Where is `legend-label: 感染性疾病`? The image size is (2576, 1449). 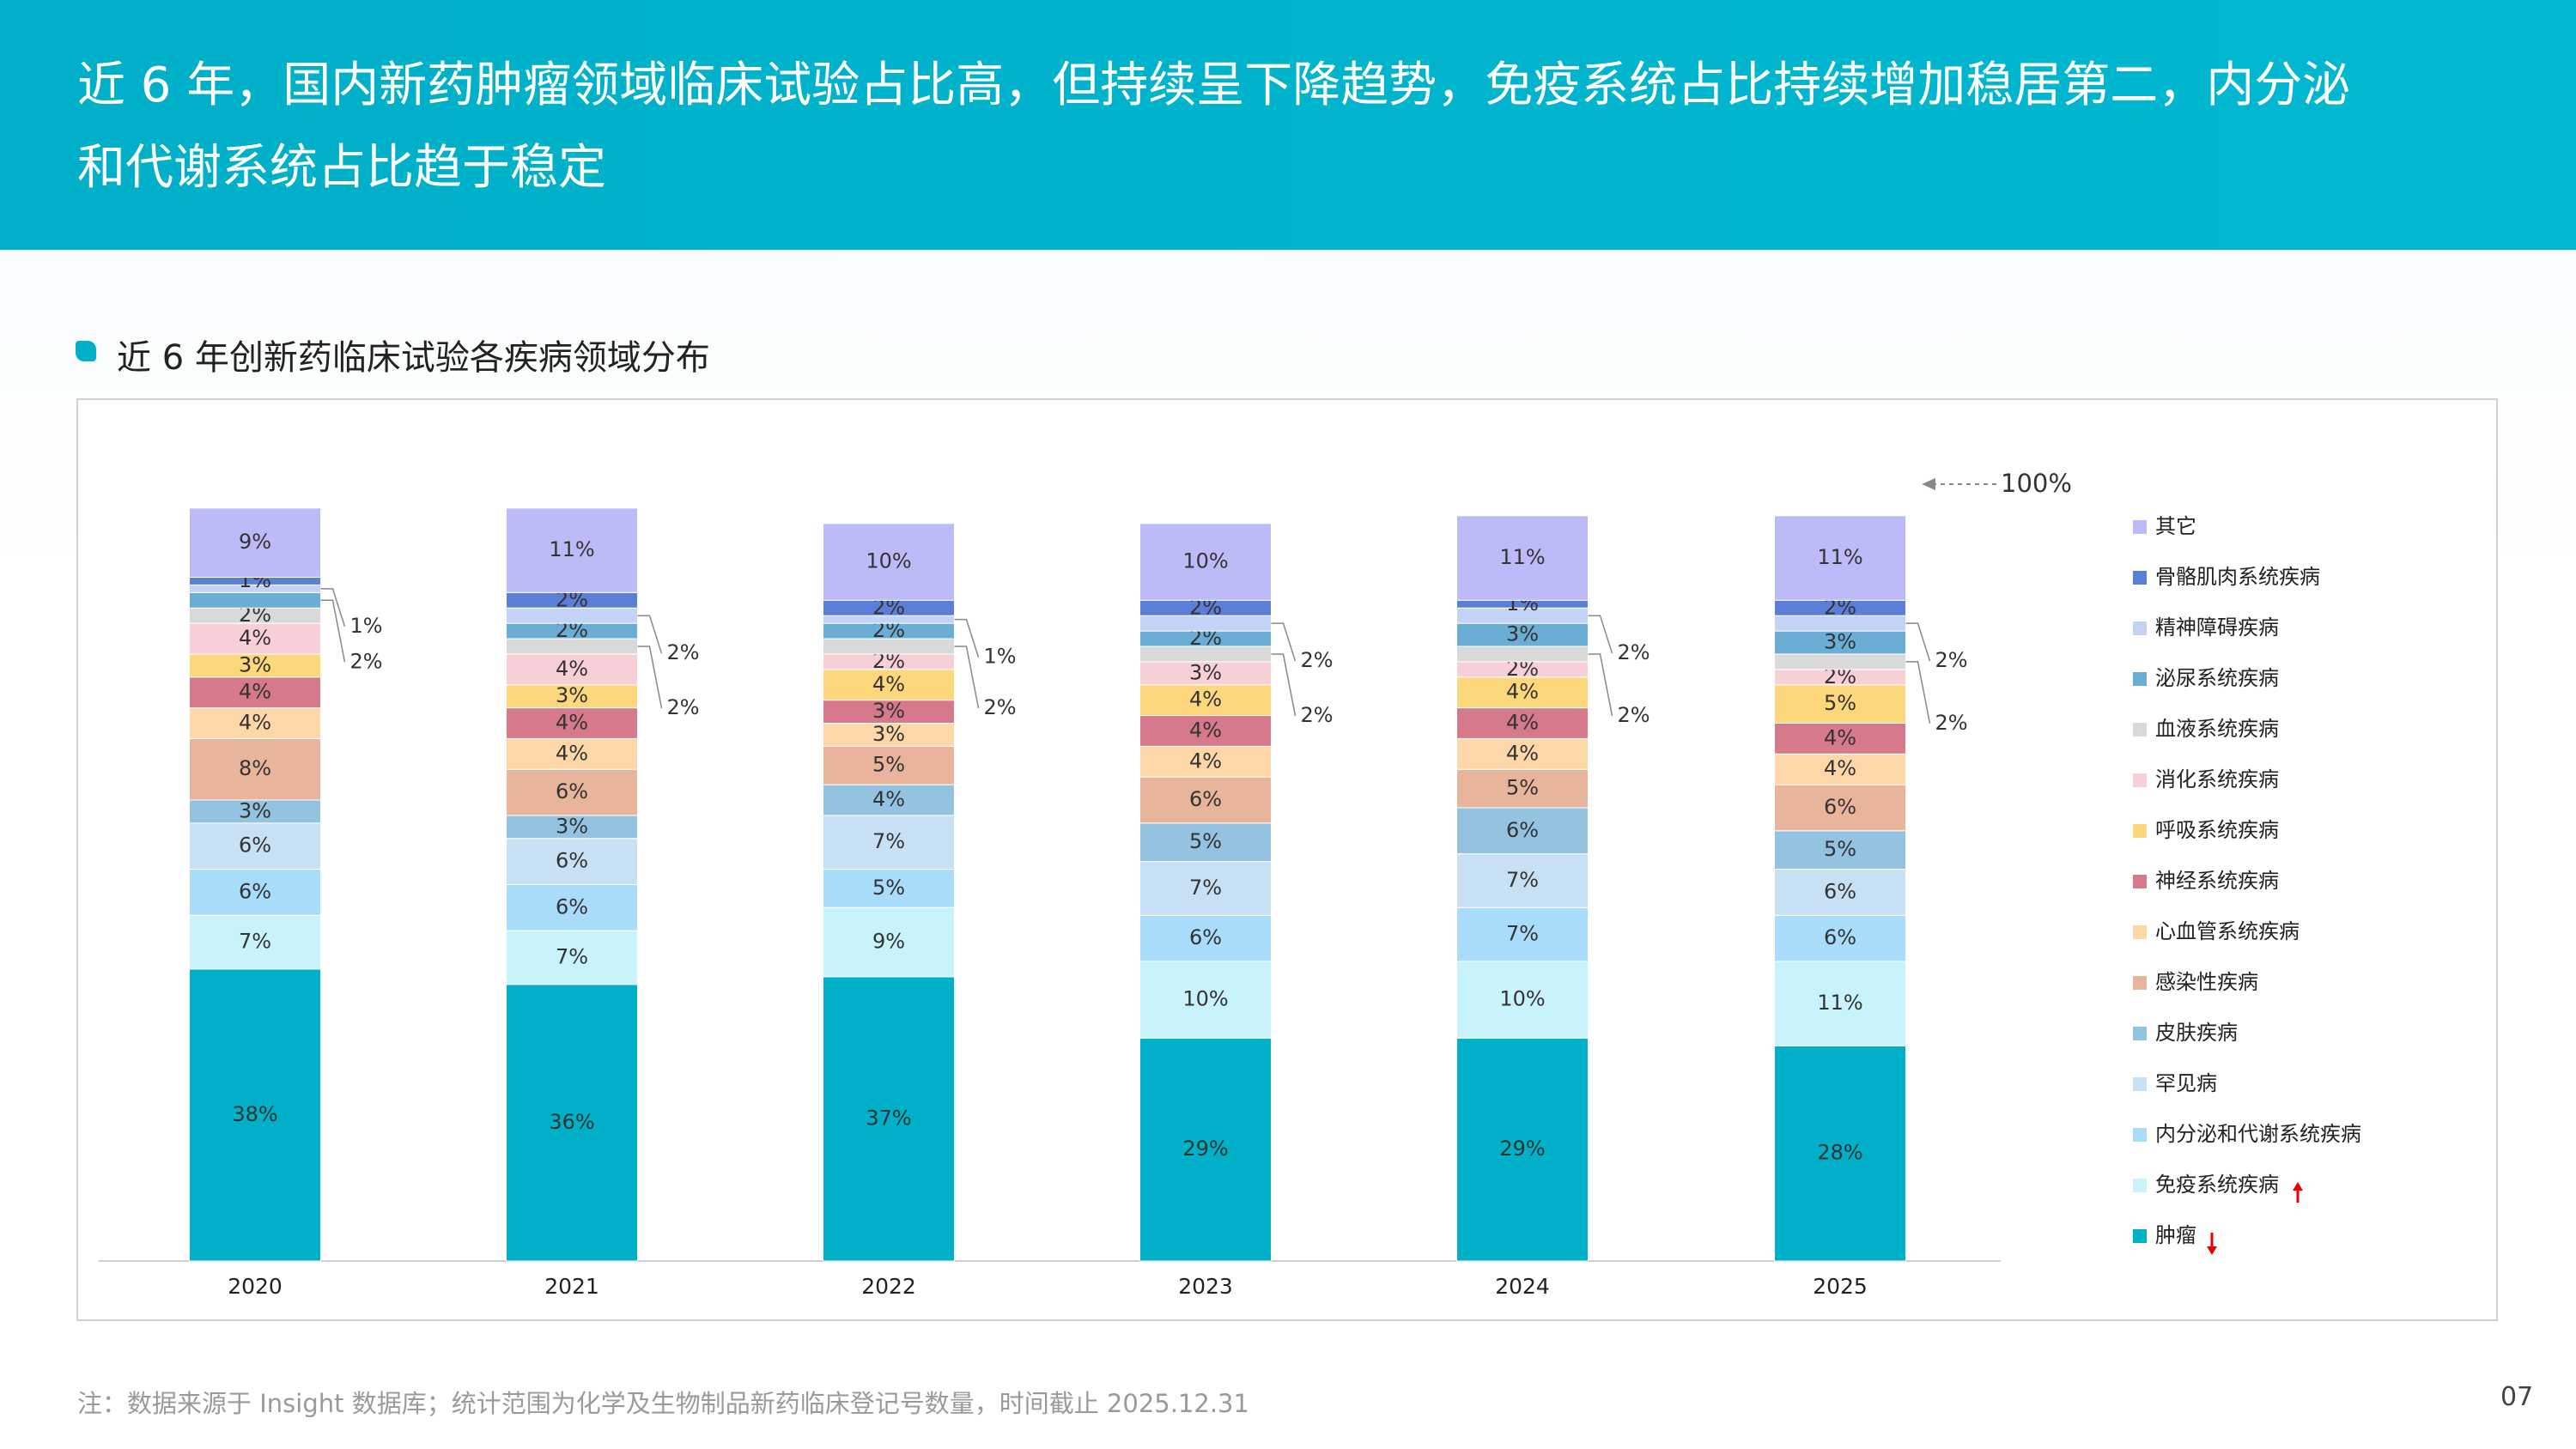
legend-label: 感染性疾病 is located at coordinates (2207, 982).